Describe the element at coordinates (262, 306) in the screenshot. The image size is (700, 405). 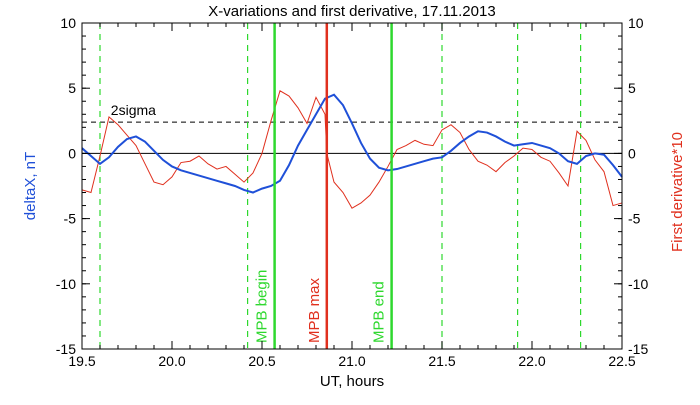
I see `mpb-marker-label: MPB begin` at that location.